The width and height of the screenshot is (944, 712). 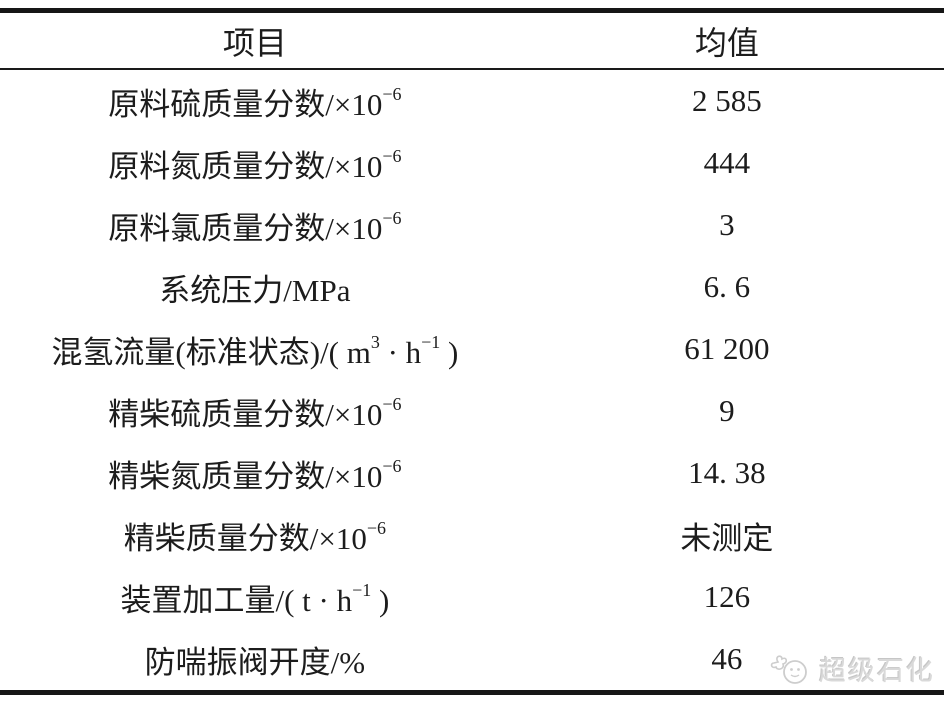 What do you see at coordinates (255, 599) in the screenshot?
I see `row-item-label: 装置加工量/( t · h−1 )` at bounding box center [255, 599].